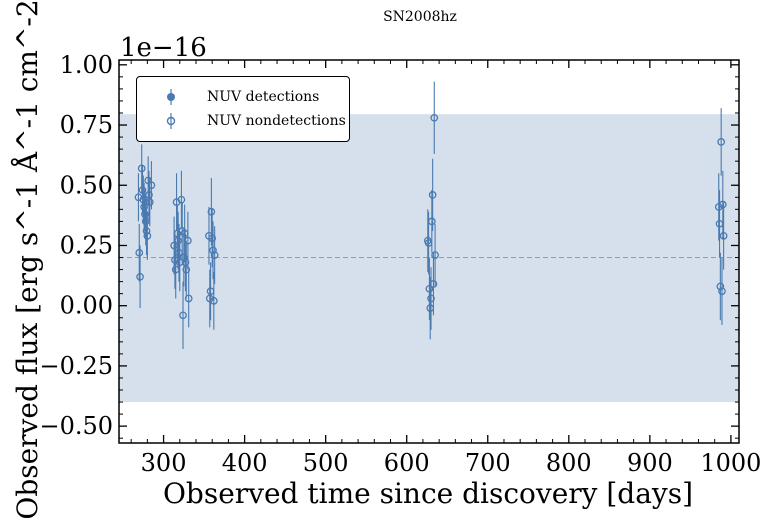  Describe the element at coordinates (86, 185) in the screenshot. I see `y-tick-label: 0.50` at that location.